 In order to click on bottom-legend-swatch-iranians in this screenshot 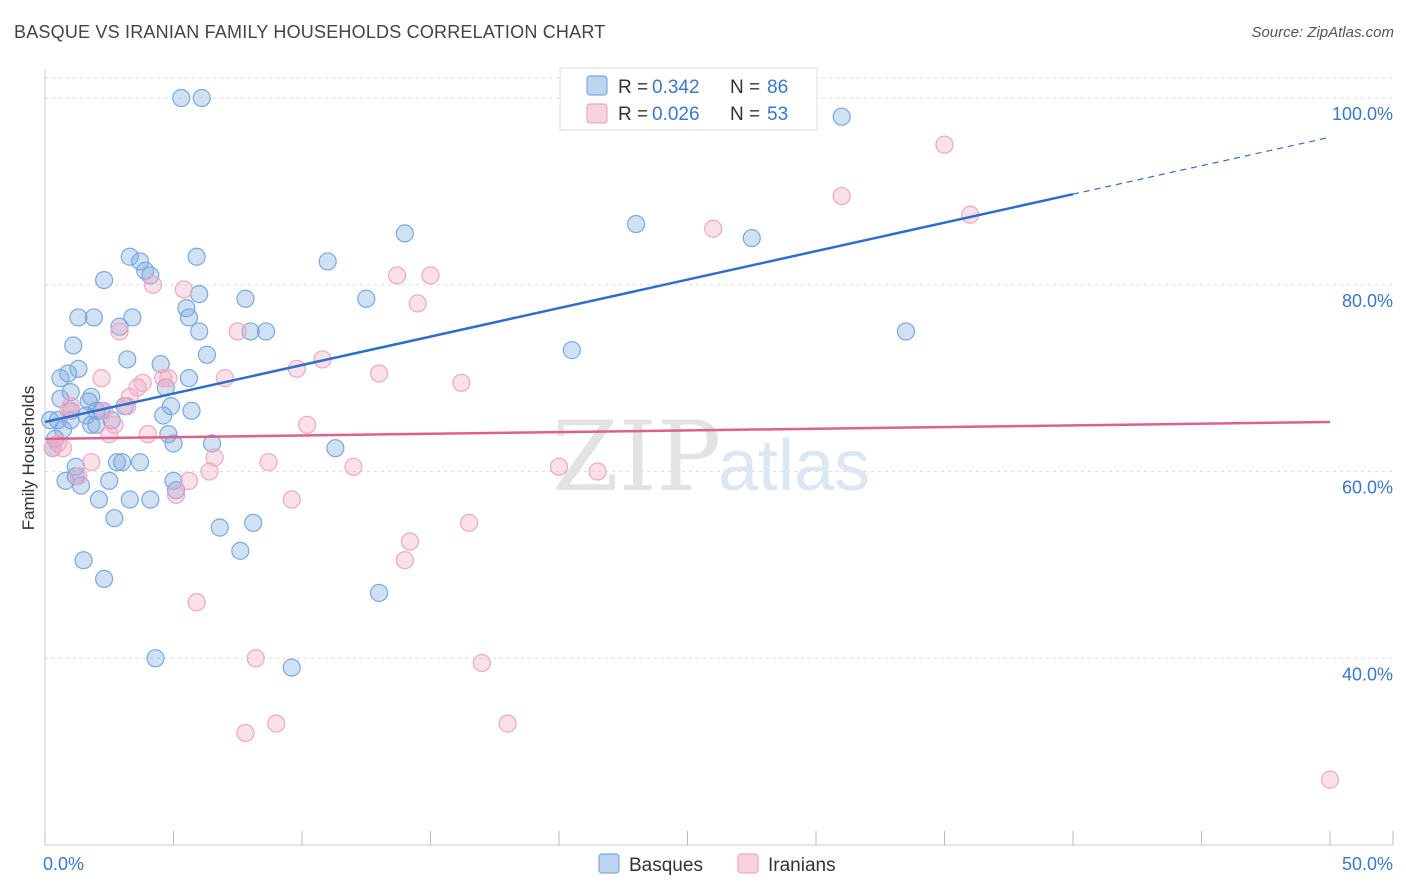, I will do `click(748, 863)`.